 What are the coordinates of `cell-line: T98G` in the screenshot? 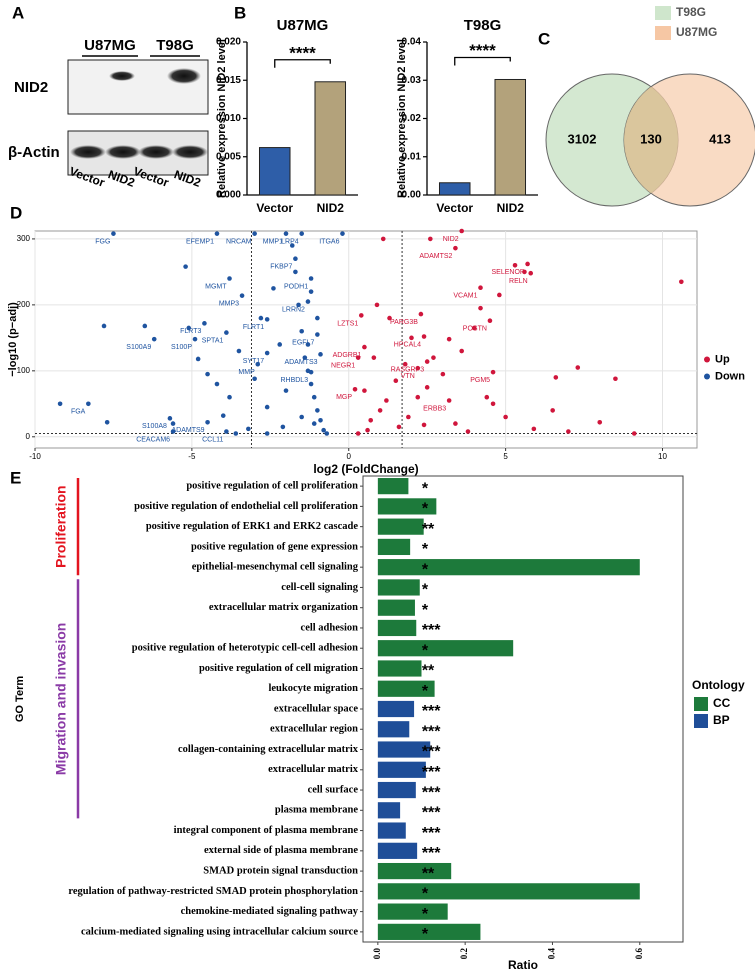 It's located at (175, 45).